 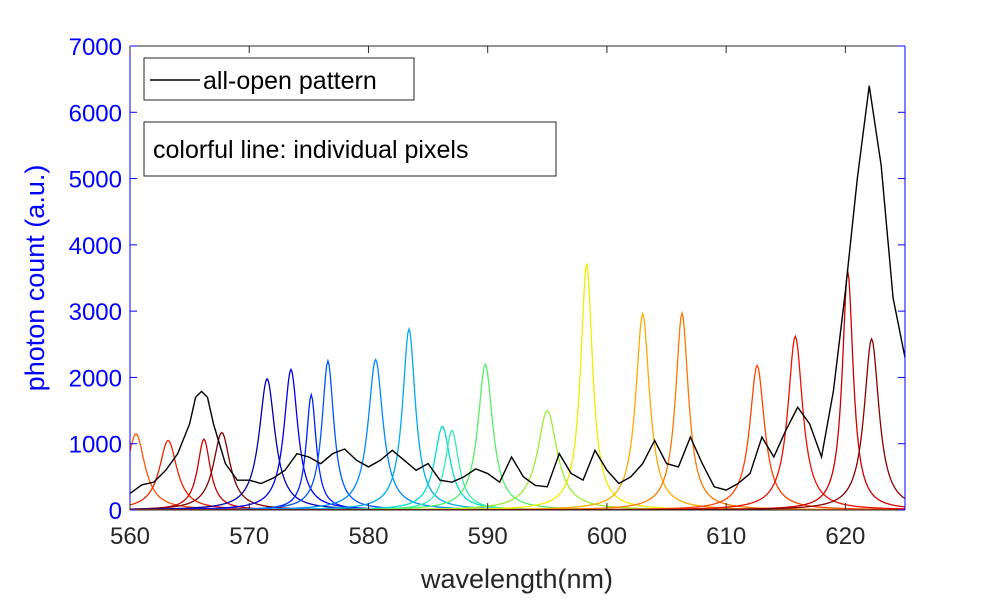 What do you see at coordinates (95, 47) in the screenshot?
I see `y-tick-label: 7000` at bounding box center [95, 47].